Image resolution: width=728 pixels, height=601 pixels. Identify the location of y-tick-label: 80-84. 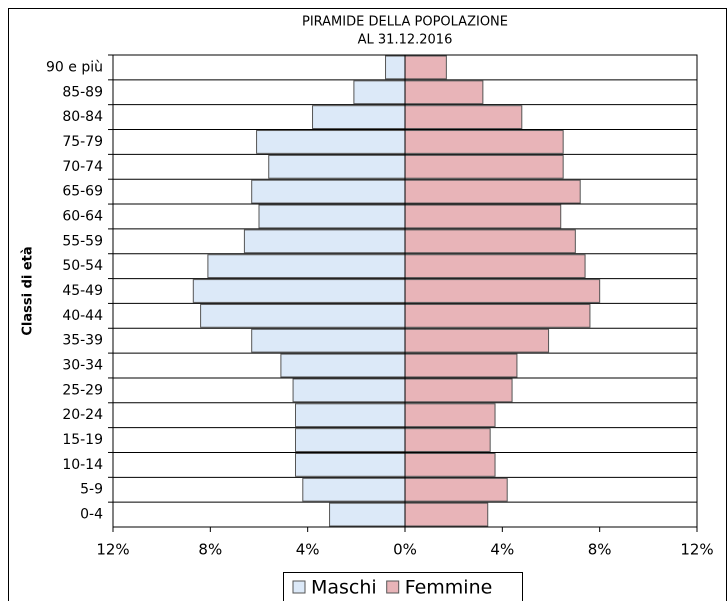
(82, 117).